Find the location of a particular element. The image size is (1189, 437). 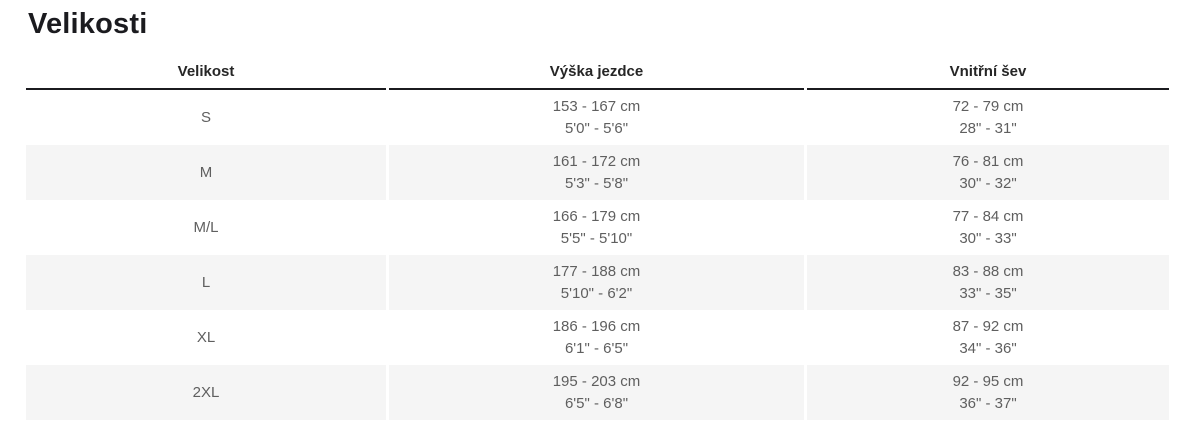

cell-rider-height: 161 - 172 cm 5'3" - 5'8" is located at coordinates (596, 172).